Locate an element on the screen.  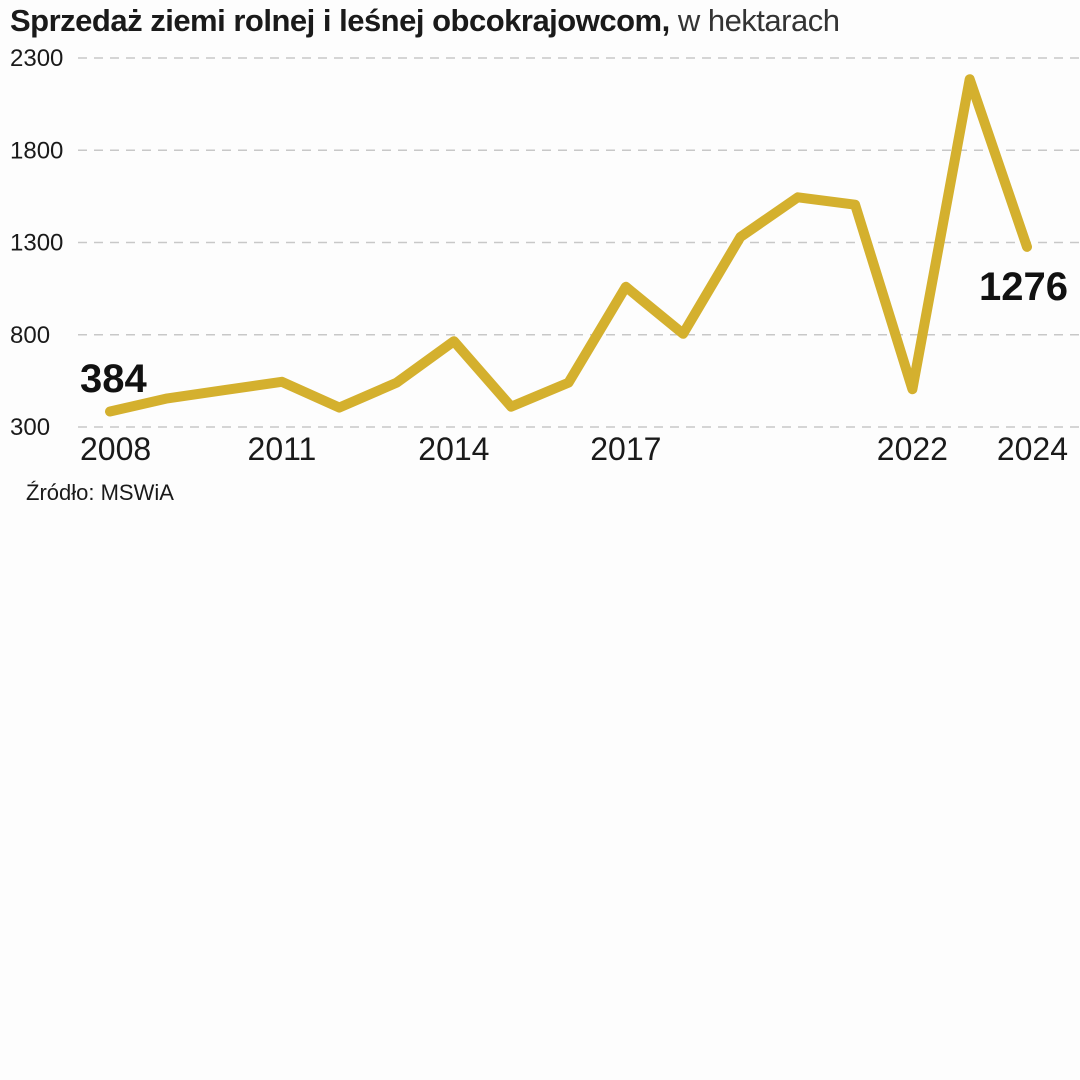
data-point-2023 is located at coordinates (969, 79).